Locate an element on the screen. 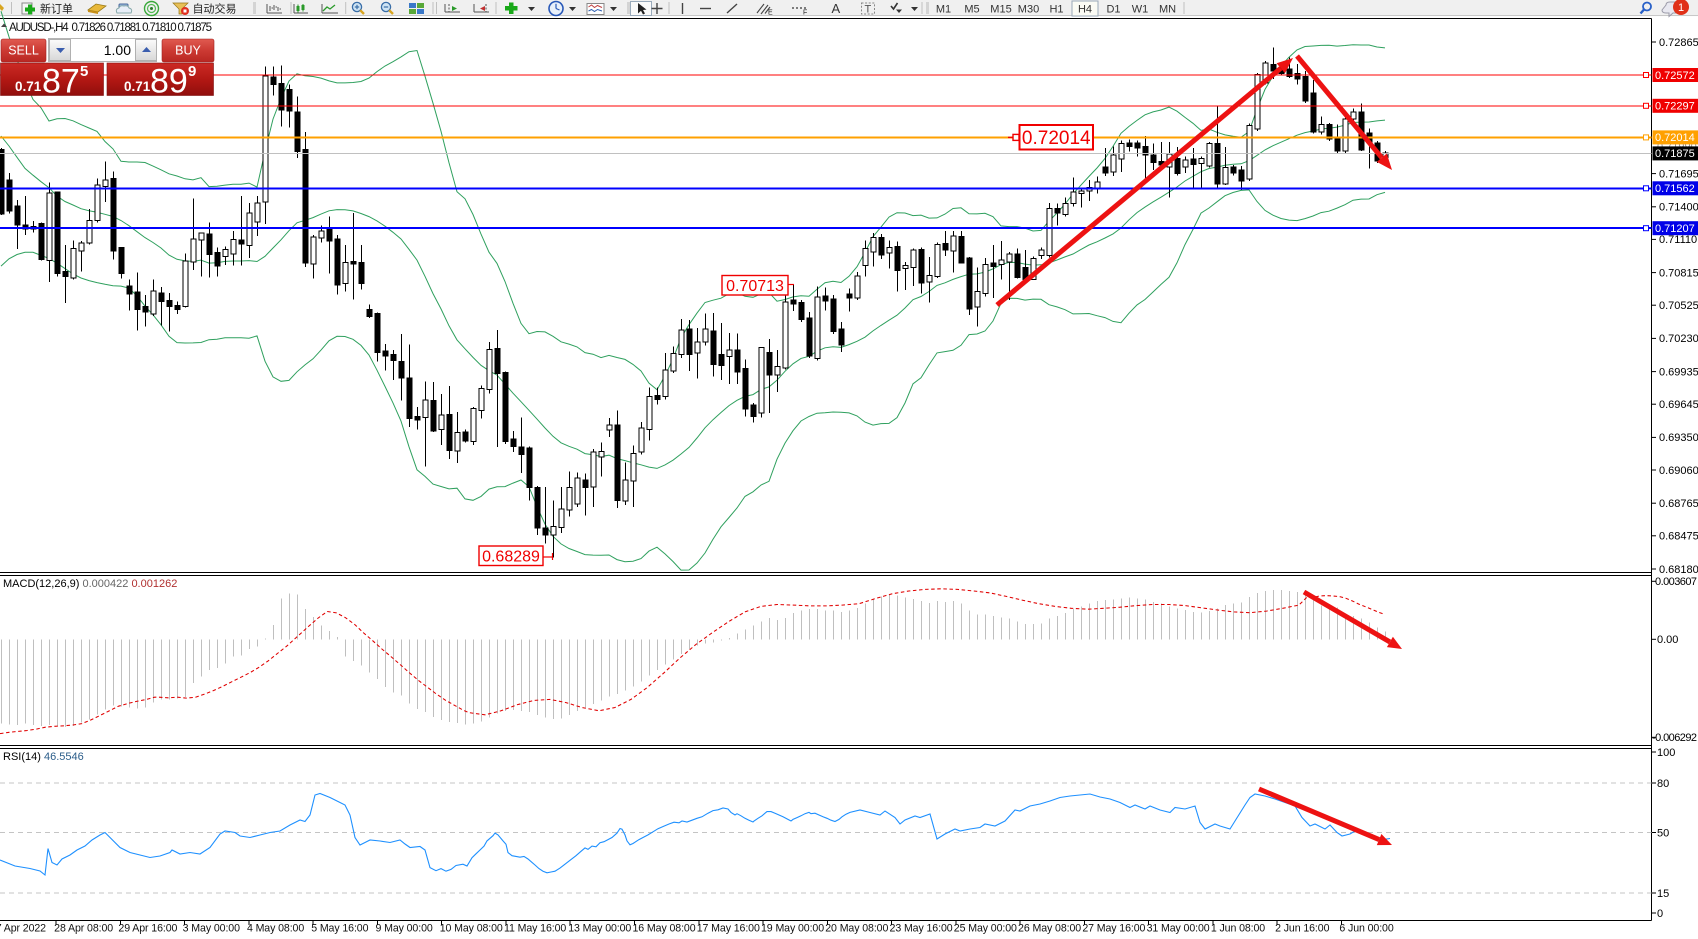 The width and height of the screenshot is (1698, 939). svg-text: A is located at coordinates (836, 8).